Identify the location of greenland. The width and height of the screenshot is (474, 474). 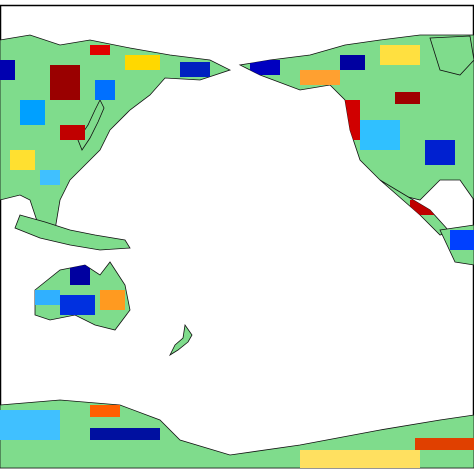
(451, 55).